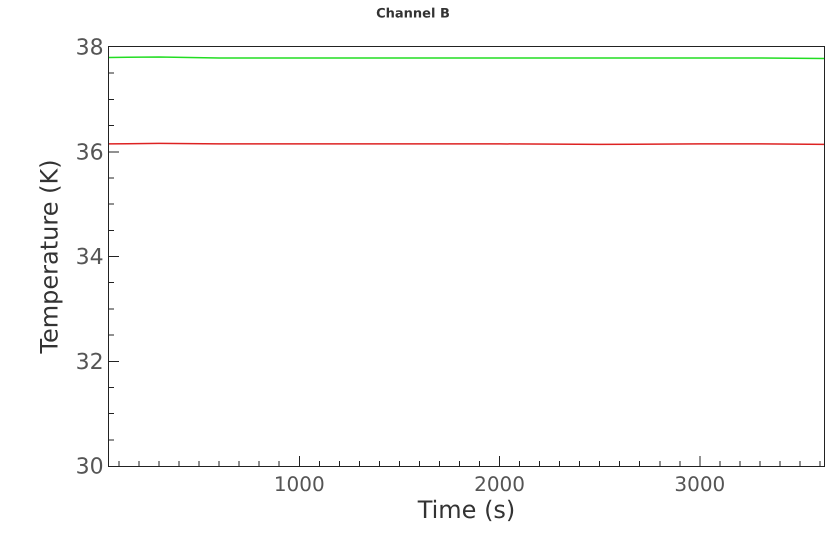  Describe the element at coordinates (90, 48) in the screenshot. I see `y-tick-label: 38` at that location.